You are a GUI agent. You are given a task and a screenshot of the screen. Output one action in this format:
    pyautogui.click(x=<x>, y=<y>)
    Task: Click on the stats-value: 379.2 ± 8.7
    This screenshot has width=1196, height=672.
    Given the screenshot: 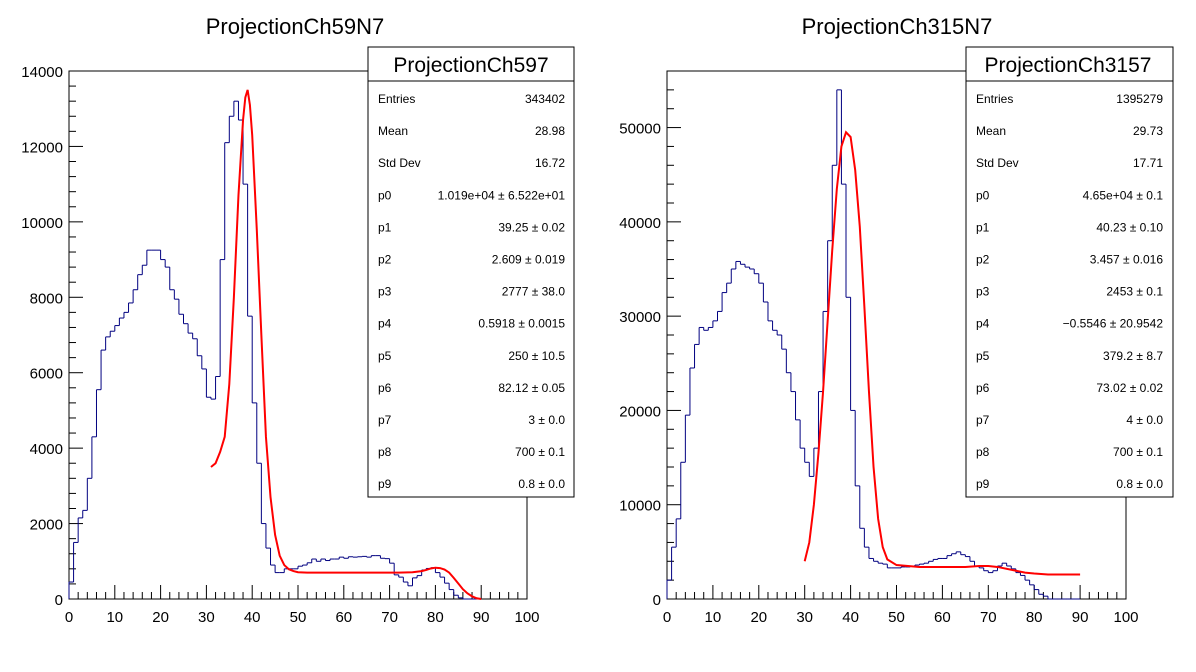 What is the action you would take?
    pyautogui.click(x=1133, y=356)
    